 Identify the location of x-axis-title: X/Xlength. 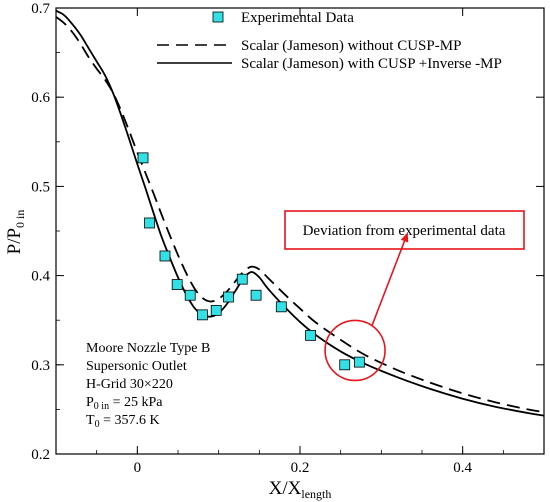
(300, 489).